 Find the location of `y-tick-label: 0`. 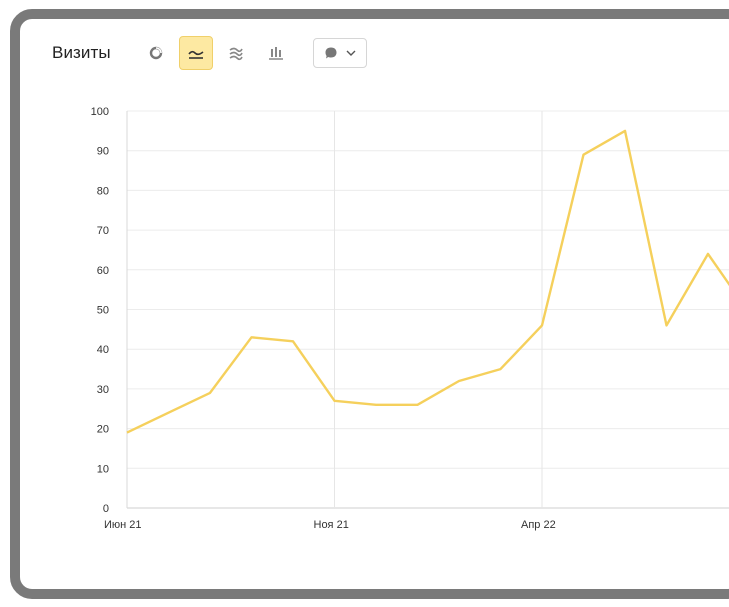

y-tick-label: 0 is located at coordinates (106, 509).